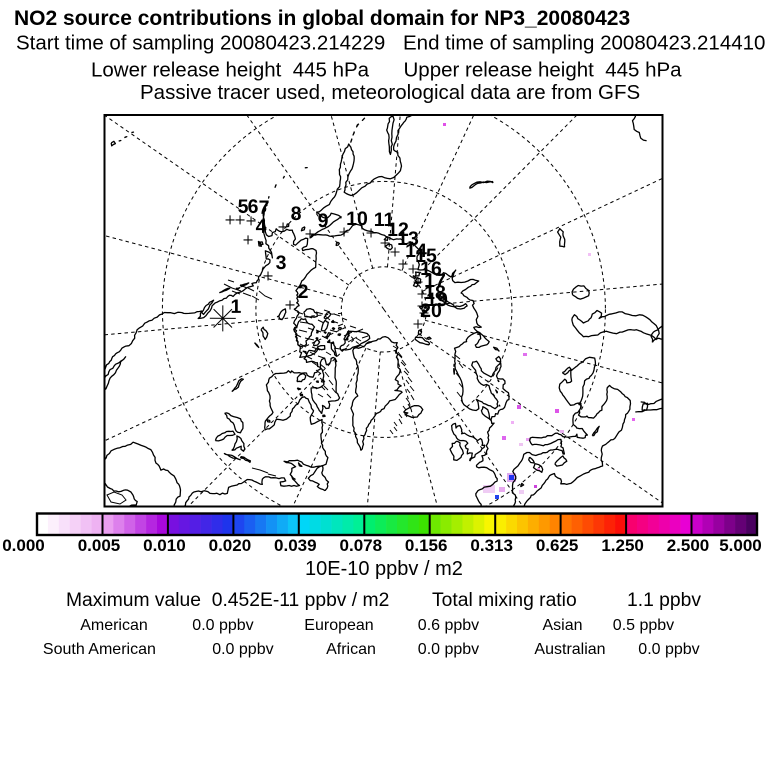  What do you see at coordinates (114, 625) in the screenshot?
I see `svg-text: American` at bounding box center [114, 625].